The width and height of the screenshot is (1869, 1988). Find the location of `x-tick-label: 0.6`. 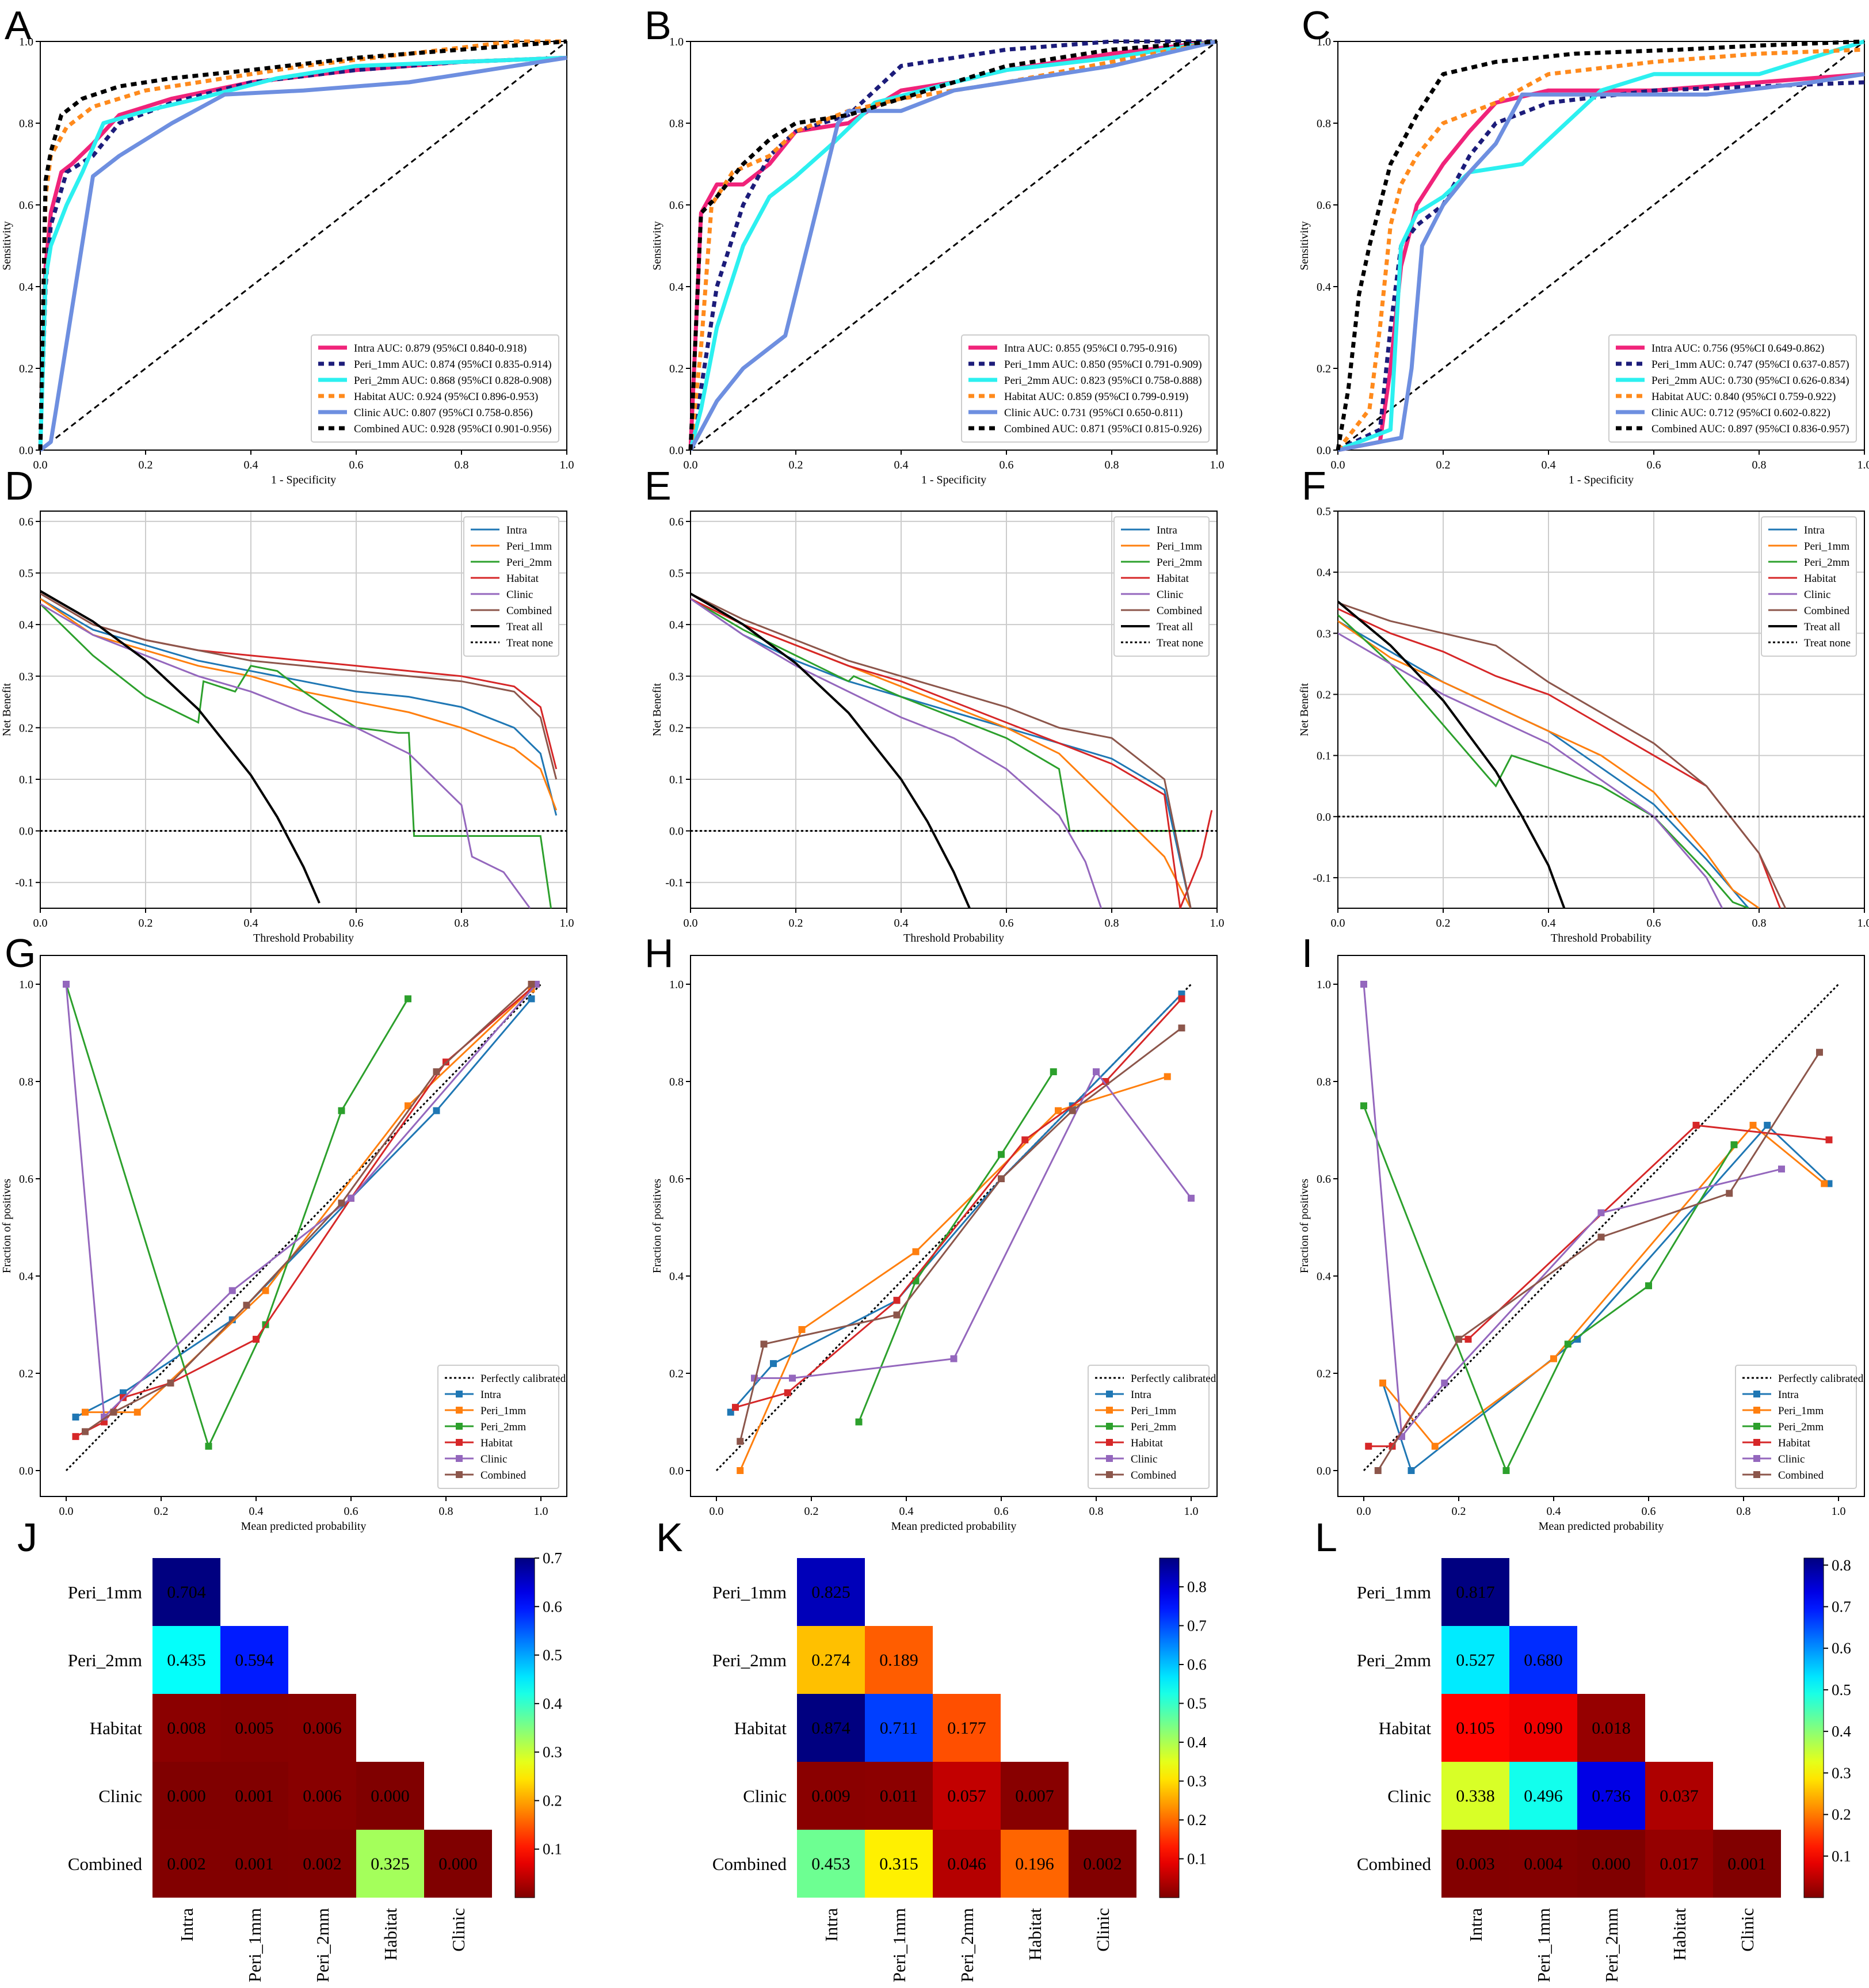

x-tick-label: 0.6 is located at coordinates (1002, 1511).